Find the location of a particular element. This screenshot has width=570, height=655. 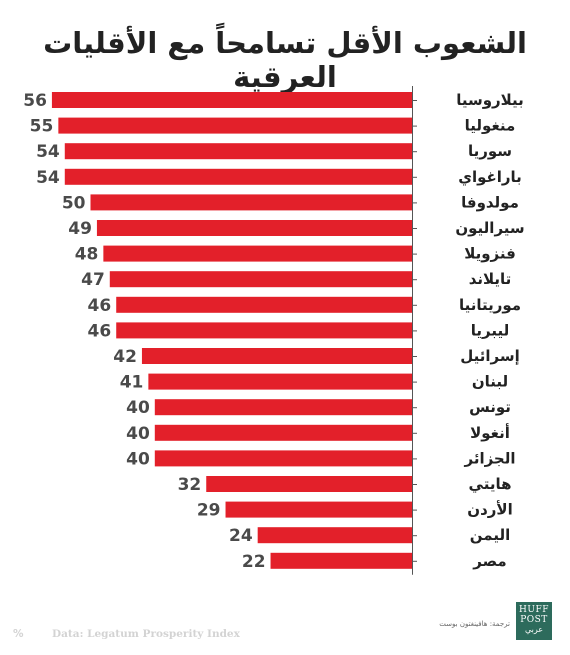

category-label: ليبريا is located at coordinates (490, 330).